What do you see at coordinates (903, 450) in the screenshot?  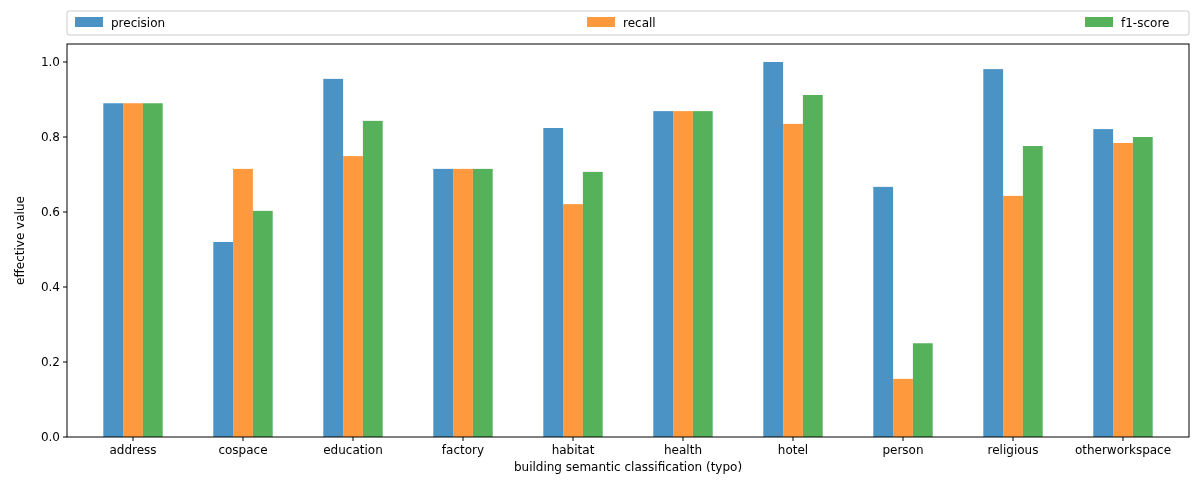 I see `x-tick-label: person` at bounding box center [903, 450].